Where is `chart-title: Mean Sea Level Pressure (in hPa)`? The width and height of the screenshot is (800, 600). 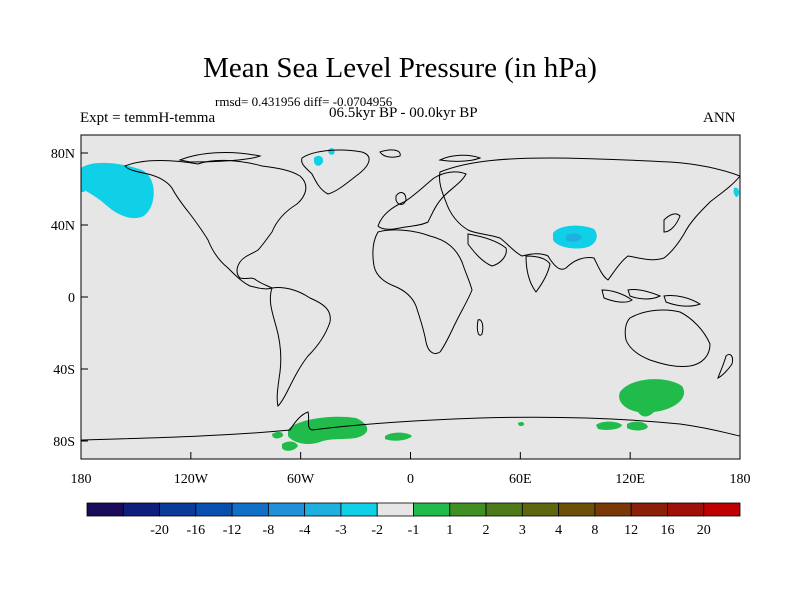
chart-title: Mean Sea Level Pressure (in hPa) is located at coordinates (400, 68).